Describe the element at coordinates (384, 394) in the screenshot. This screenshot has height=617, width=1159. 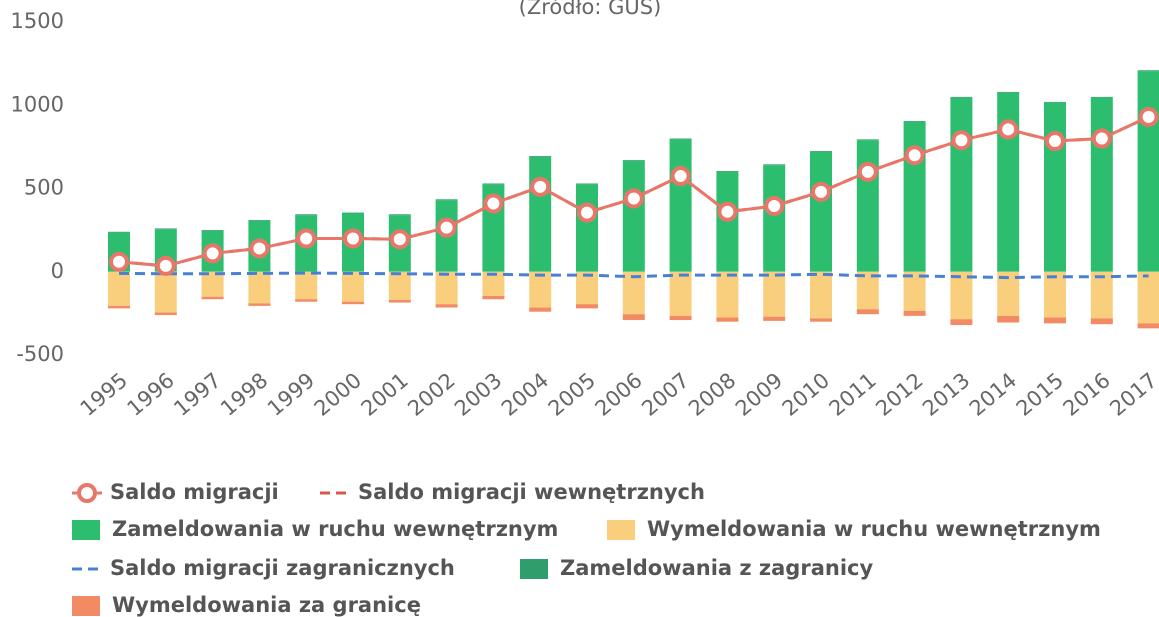
I see `x-tick-label: 2001` at that location.